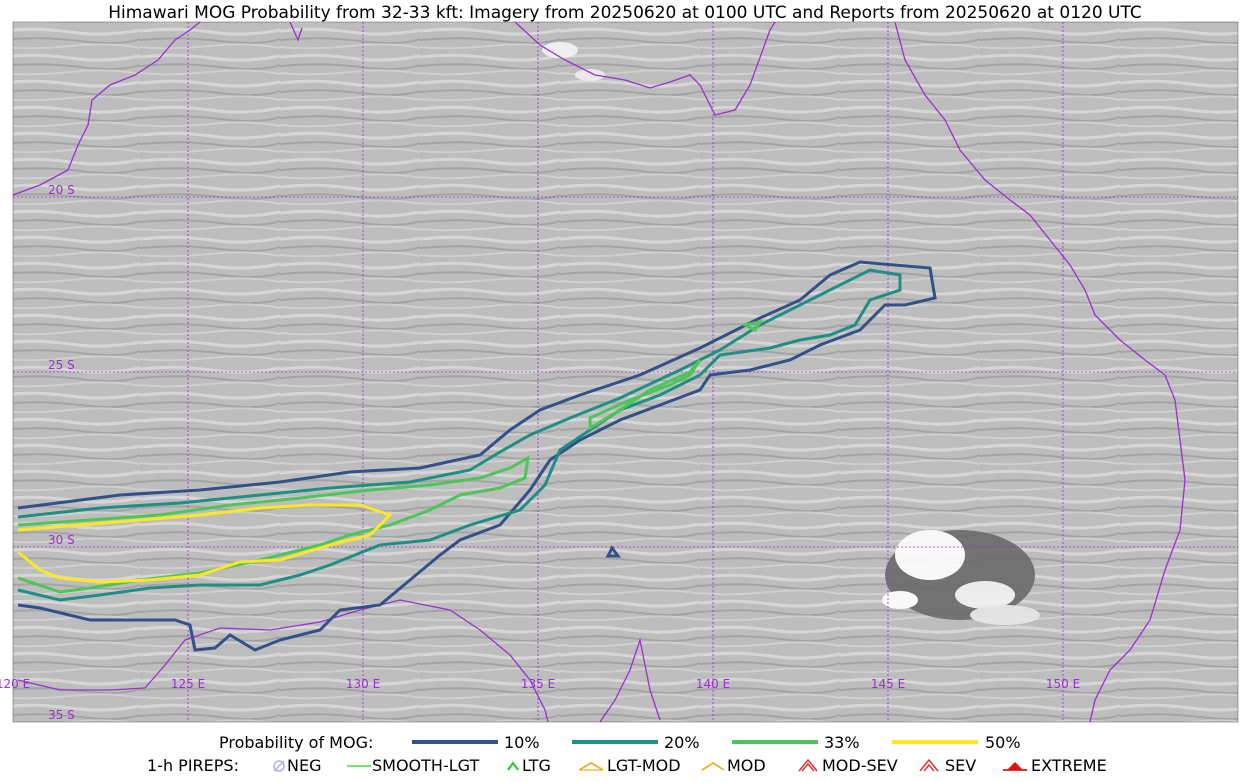 This screenshot has height=782, width=1250. Describe the element at coordinates (888, 684) in the screenshot. I see `lon-label-145e: 145 E` at that location.